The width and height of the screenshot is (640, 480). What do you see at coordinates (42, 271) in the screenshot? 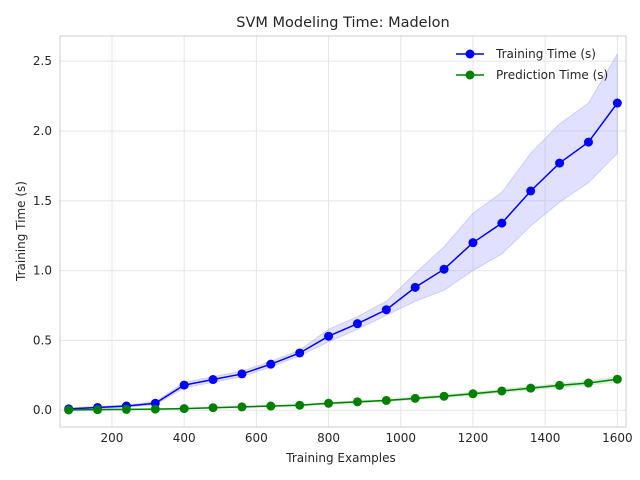
I see `y-tick-label: 1.0` at bounding box center [42, 271].